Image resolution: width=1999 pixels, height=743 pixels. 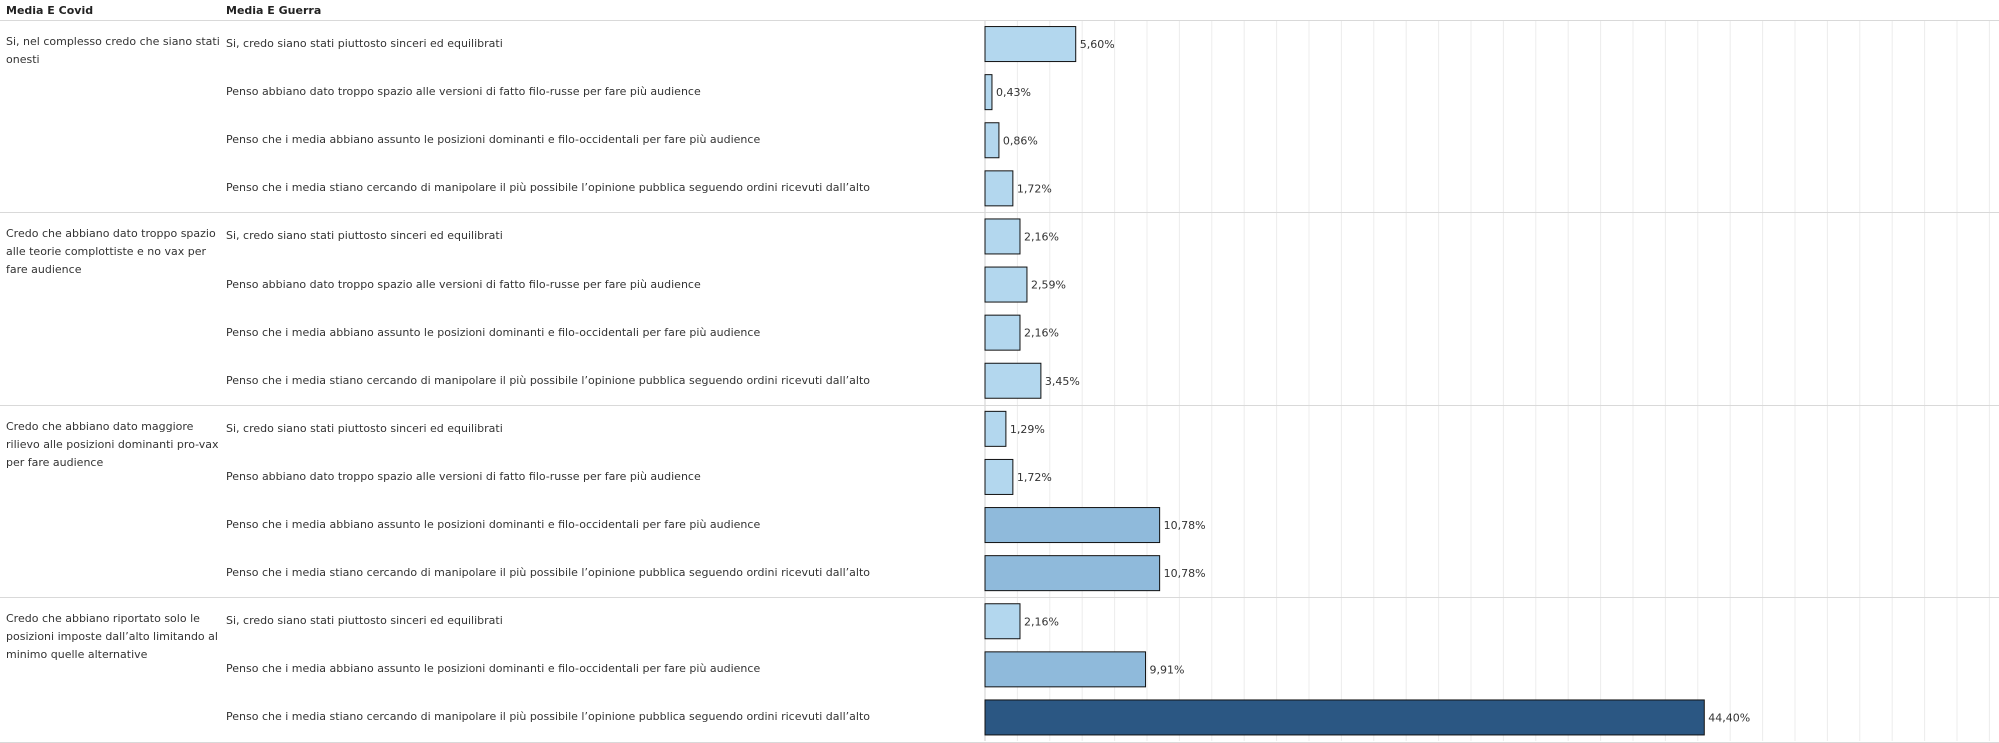 I want to click on header-media-covid: Media E Covid, so click(x=50, y=10).